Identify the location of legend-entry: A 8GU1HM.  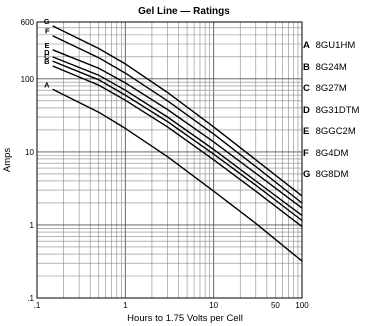
(340, 51).